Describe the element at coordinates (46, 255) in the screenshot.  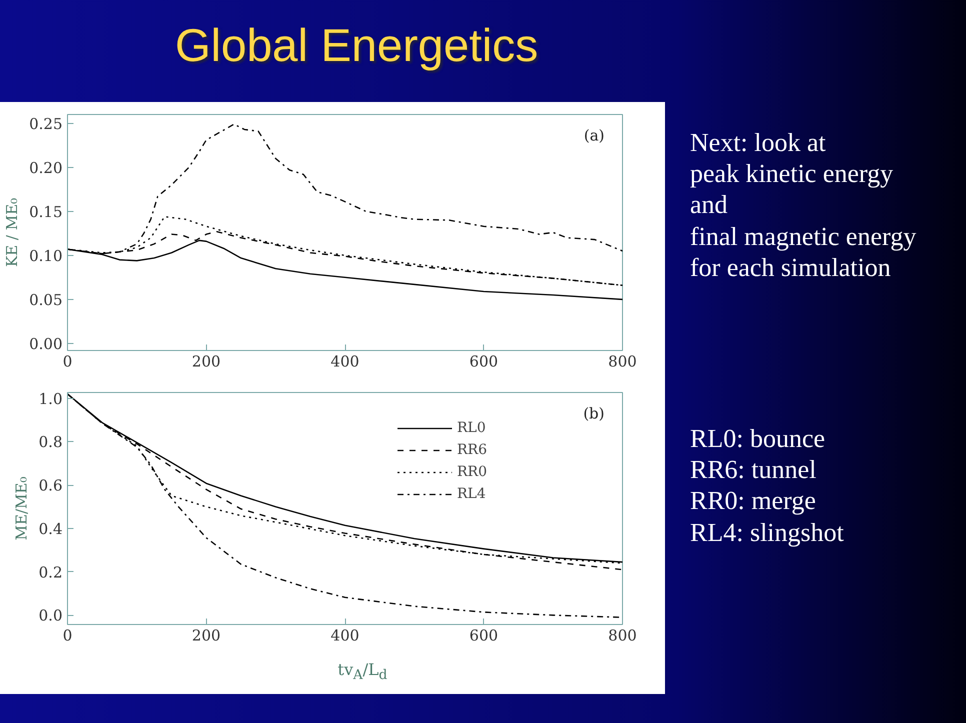
I see `y-tick-label: 0.10` at that location.